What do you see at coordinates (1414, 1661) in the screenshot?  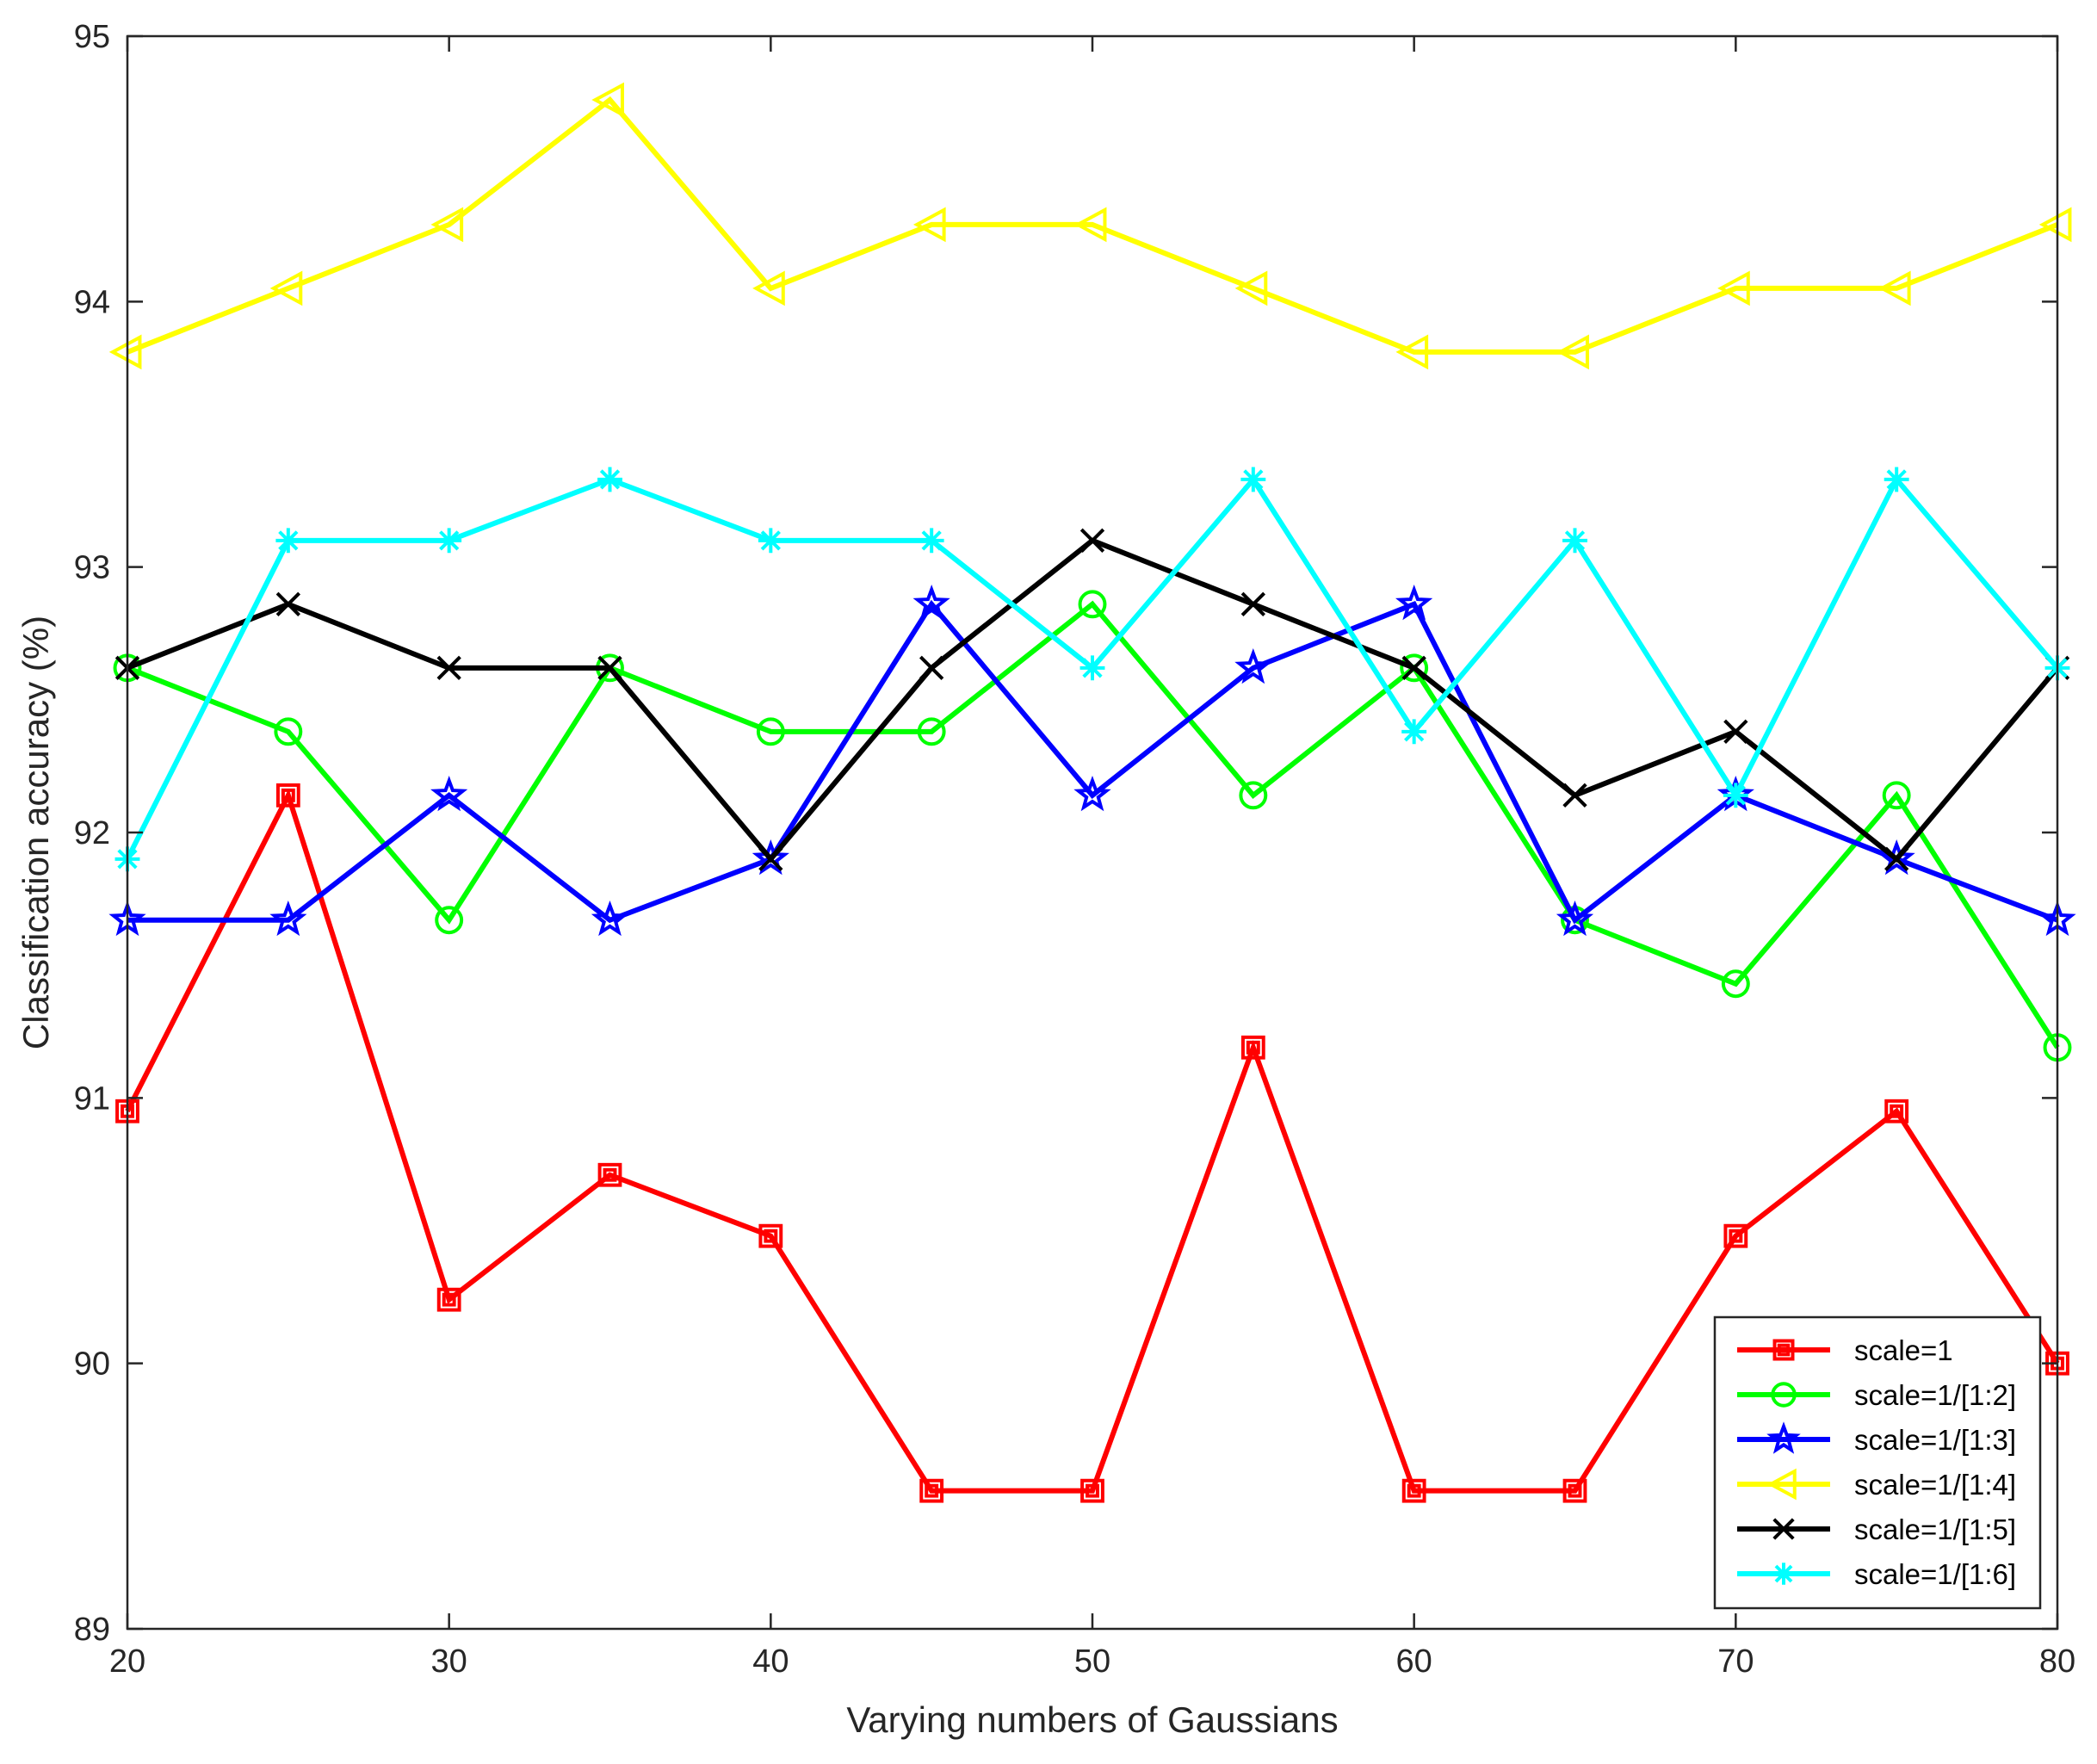 I see `x-tick-label: 60` at bounding box center [1414, 1661].